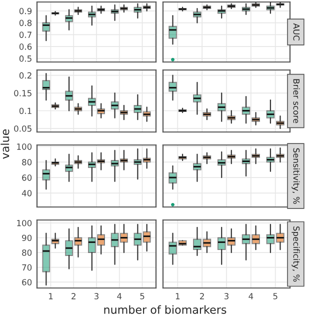 The width and height of the screenshot is (320, 320). Describe the element at coordinates (23, 128) in the screenshot. I see `y-tick-label: 0.05` at that location.